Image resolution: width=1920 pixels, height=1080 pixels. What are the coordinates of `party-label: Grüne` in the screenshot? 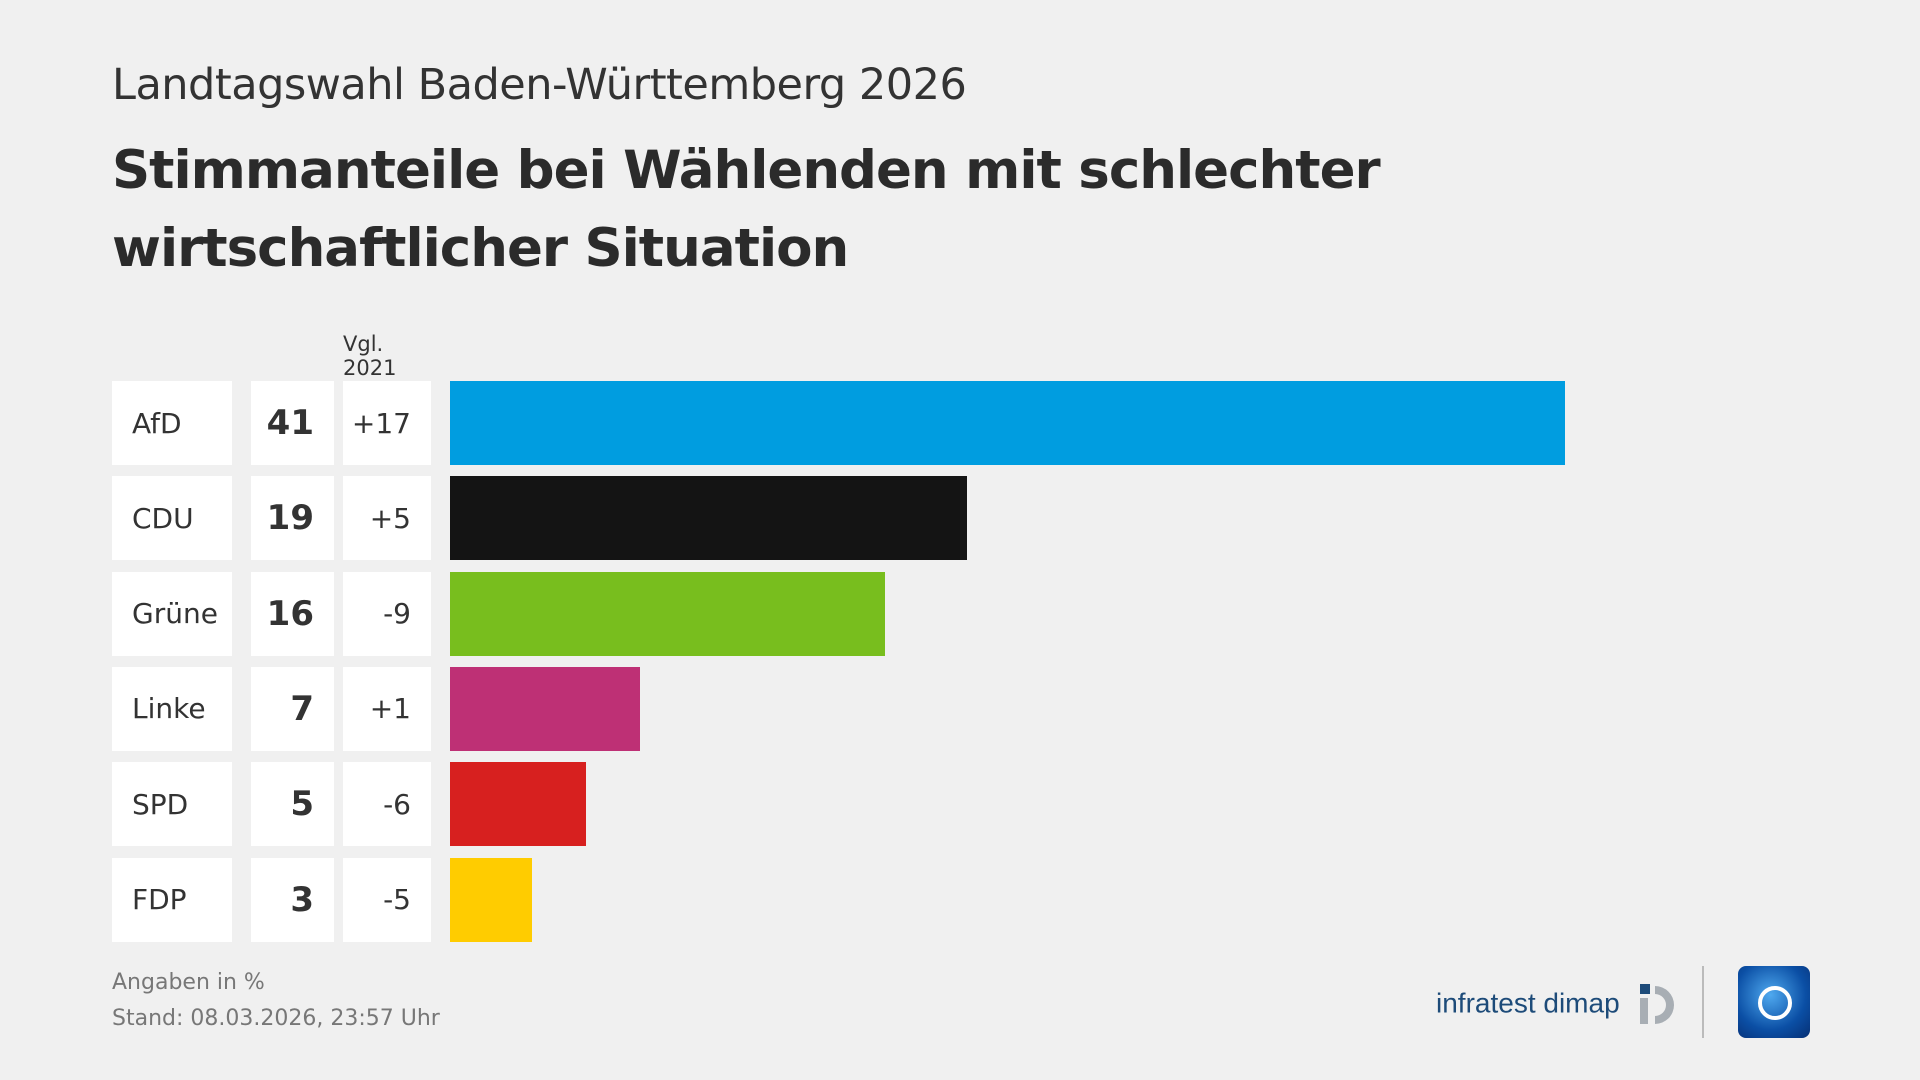 It's located at (172, 613).